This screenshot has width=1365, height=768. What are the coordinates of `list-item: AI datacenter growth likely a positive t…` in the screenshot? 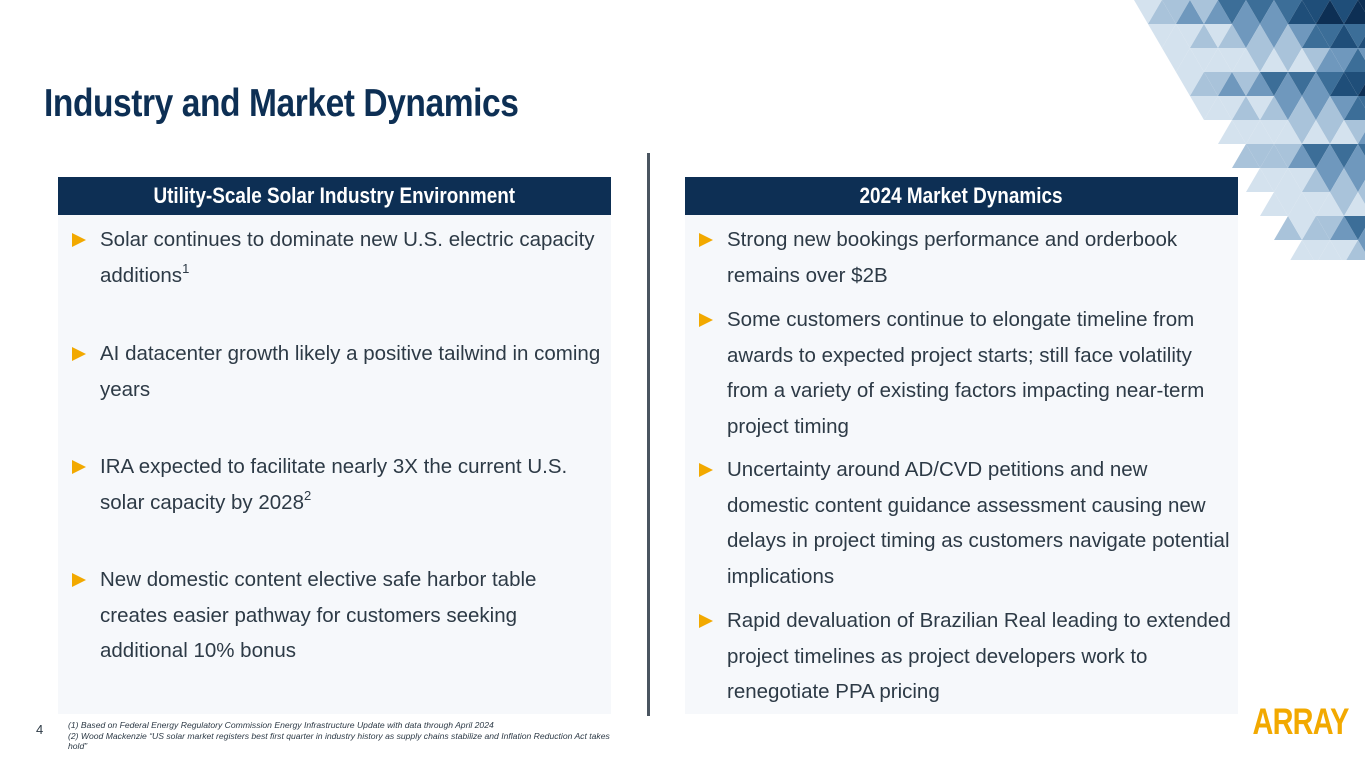 It's located at (338, 371).